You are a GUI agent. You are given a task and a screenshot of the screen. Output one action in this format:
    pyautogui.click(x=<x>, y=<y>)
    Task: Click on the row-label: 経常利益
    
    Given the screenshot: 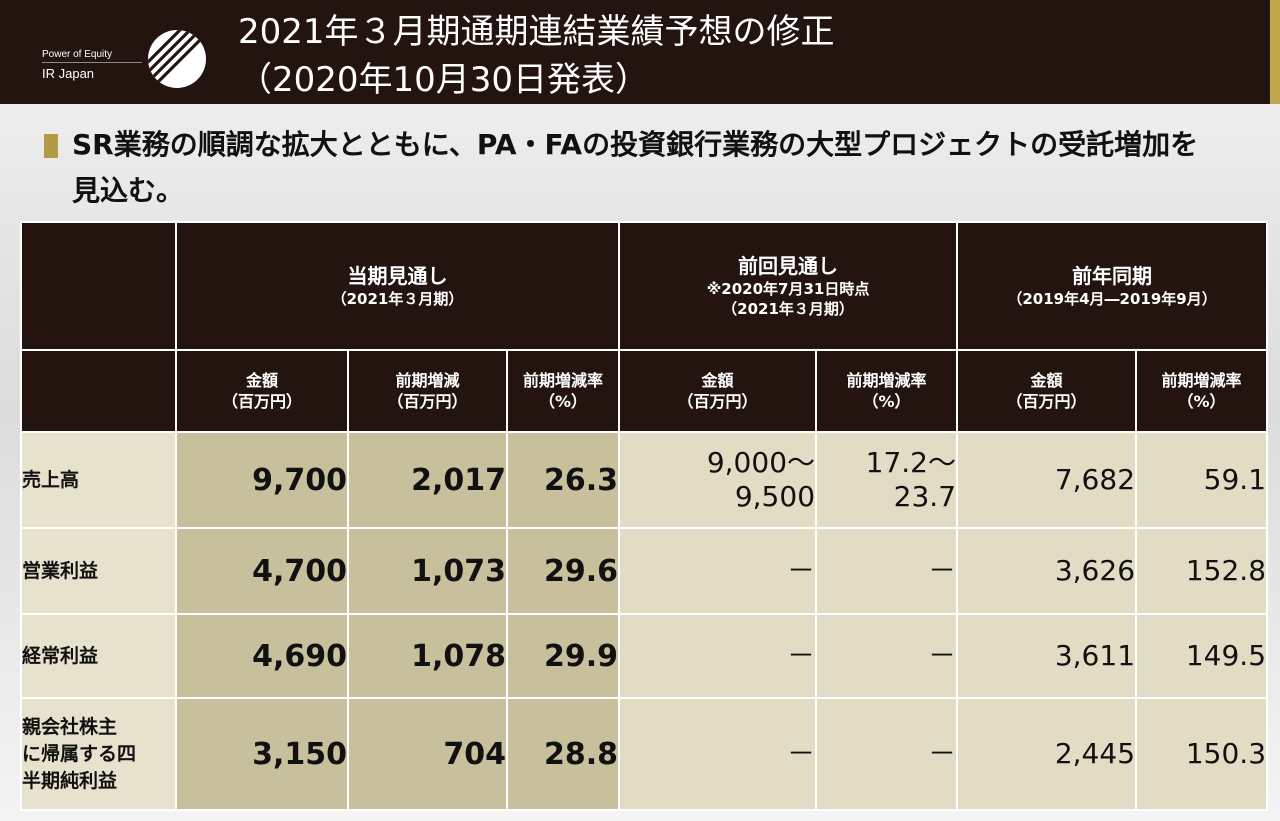 What is the action you would take?
    pyautogui.click(x=98, y=656)
    